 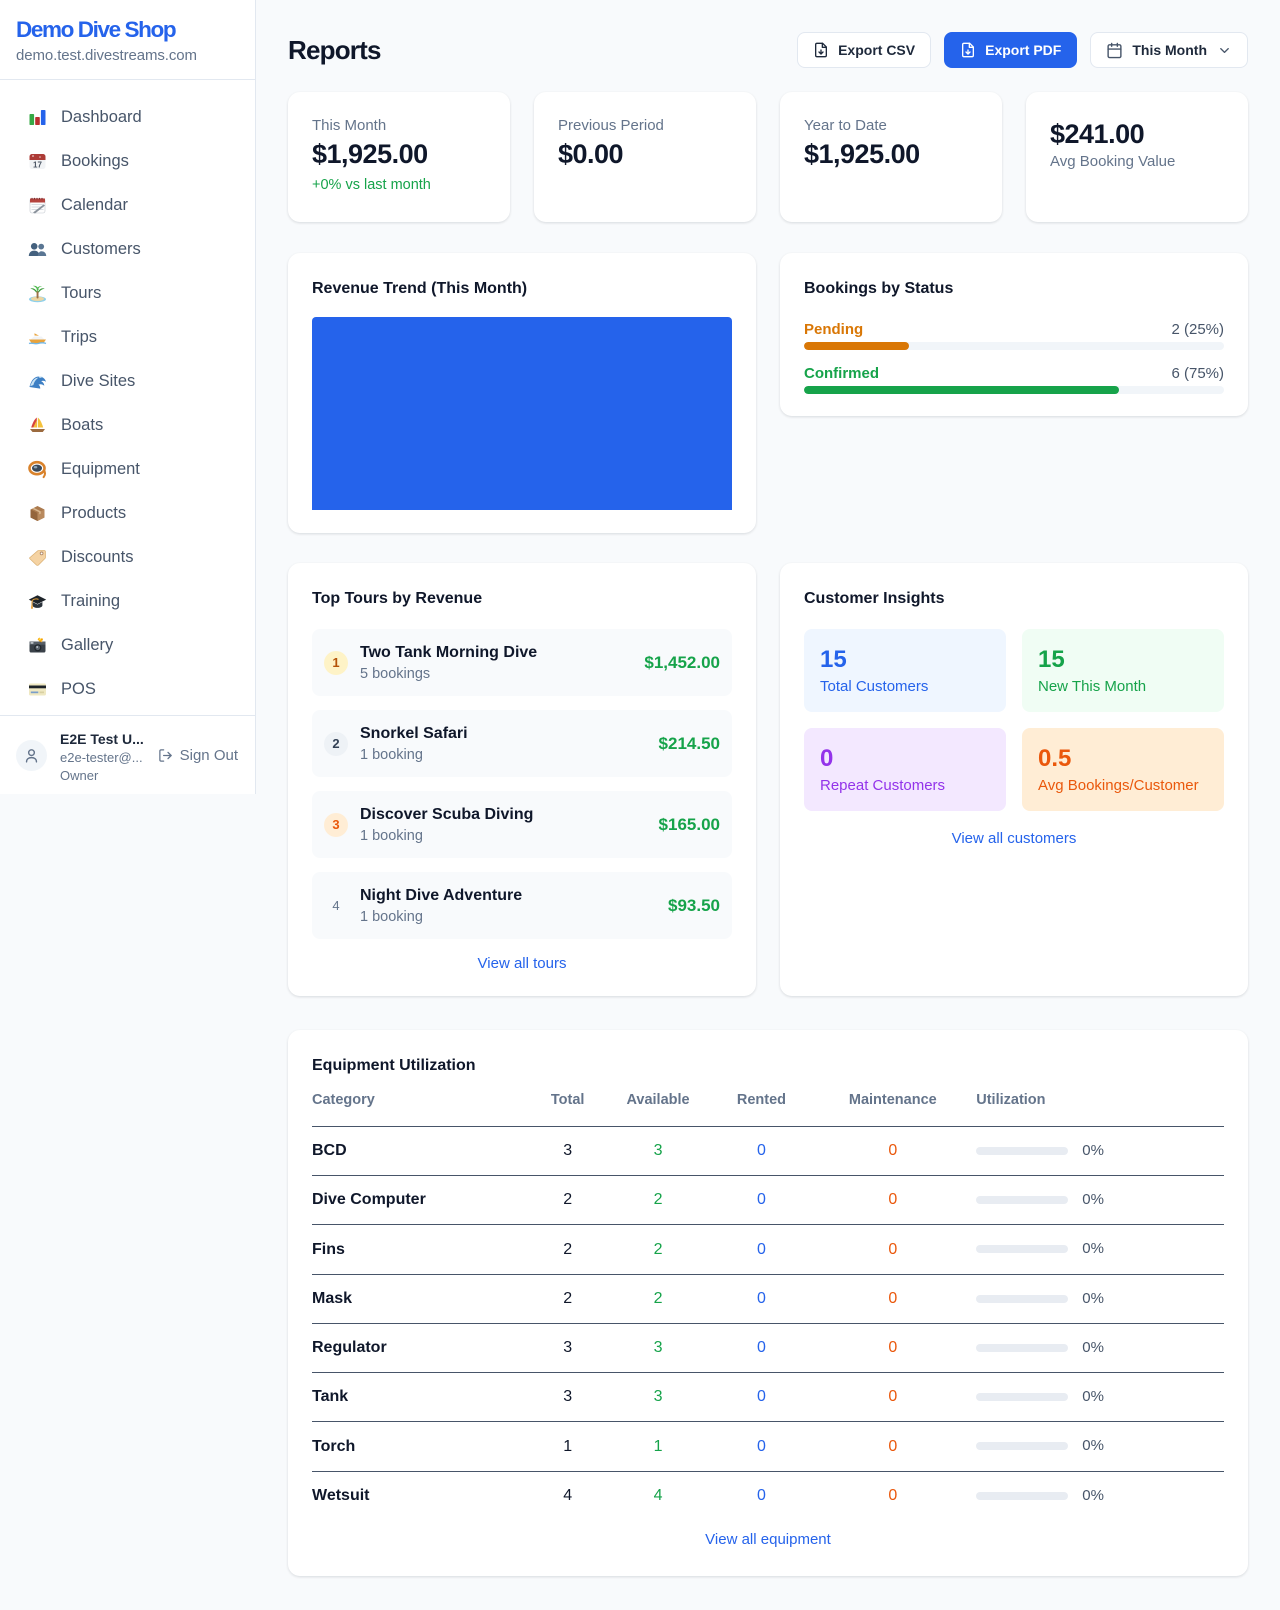 What do you see at coordinates (37, 164) in the screenshot?
I see `svg-text: 17` at bounding box center [37, 164].